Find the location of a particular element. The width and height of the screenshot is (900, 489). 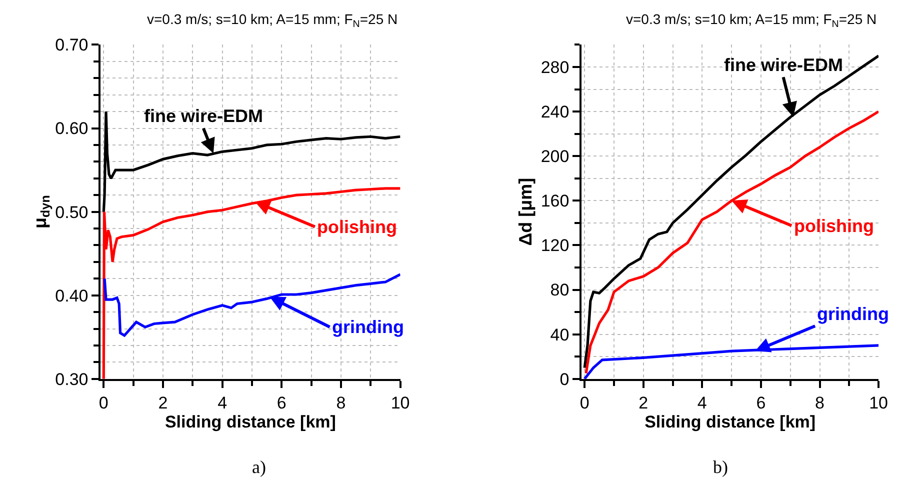

y-tick-label: 0 is located at coordinates (565, 379).